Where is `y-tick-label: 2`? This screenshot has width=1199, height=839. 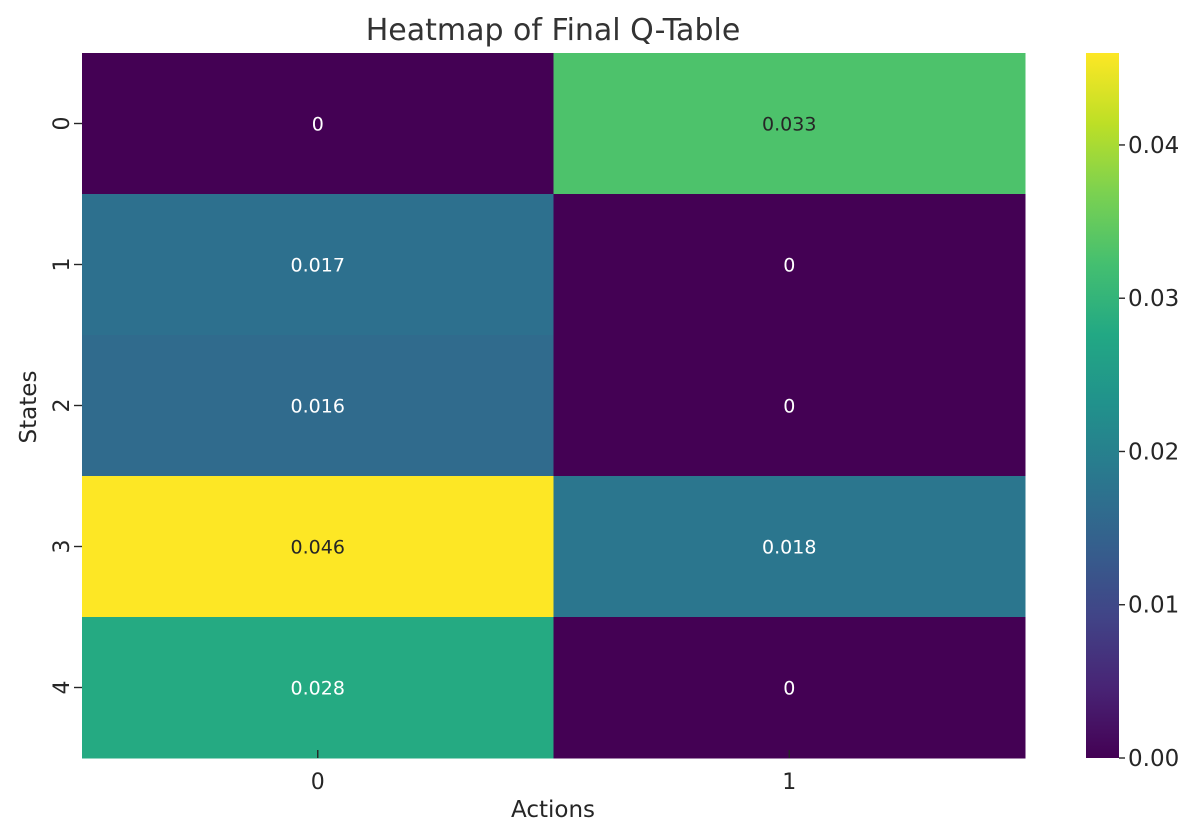
y-tick-label: 2 is located at coordinates (62, 406).